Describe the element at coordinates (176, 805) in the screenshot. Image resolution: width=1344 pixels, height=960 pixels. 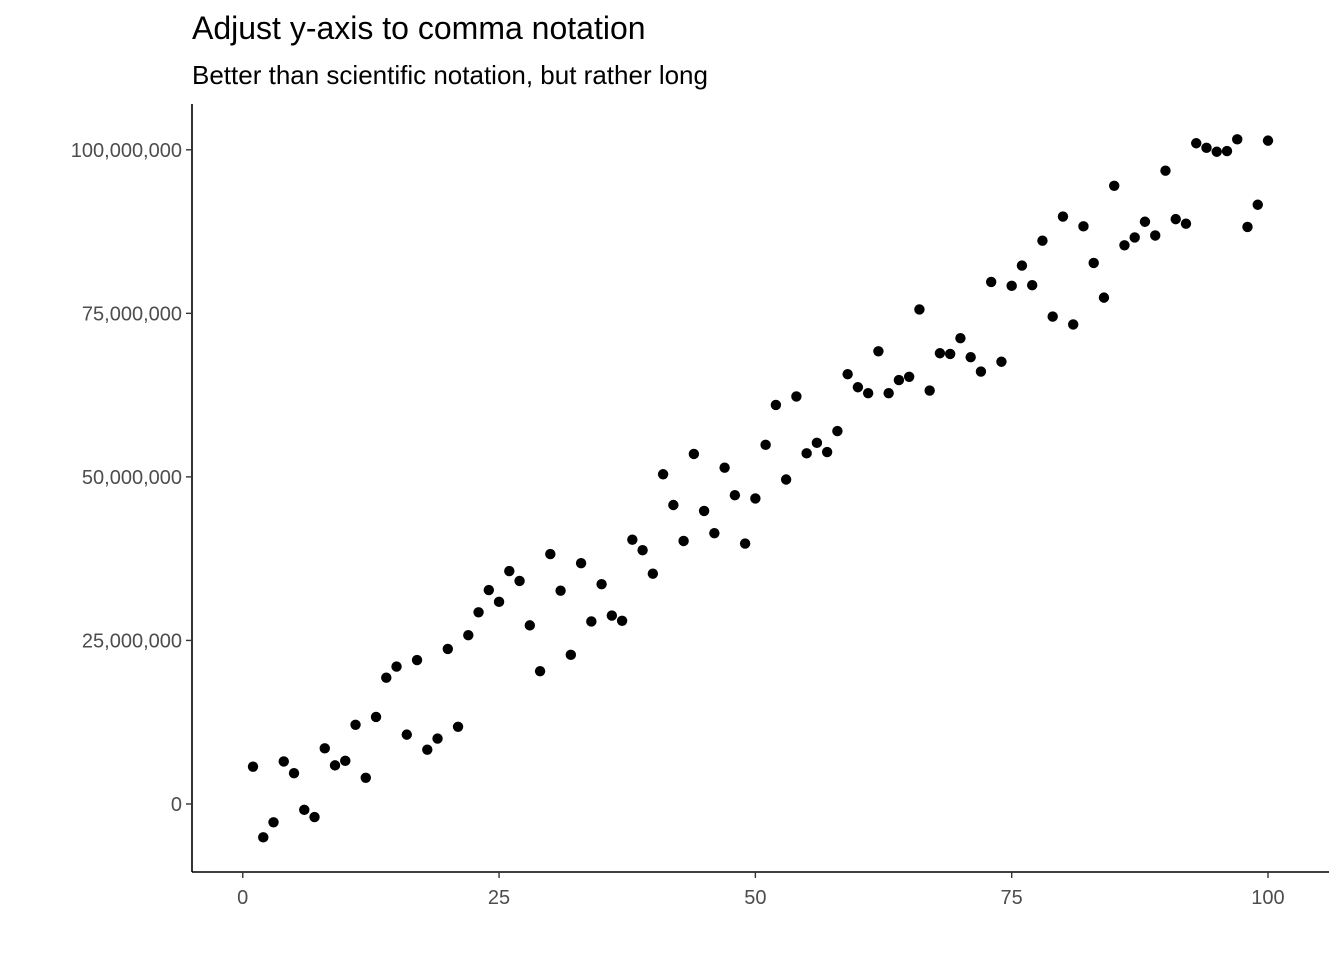
I see `y-tick-label: 0` at that location.